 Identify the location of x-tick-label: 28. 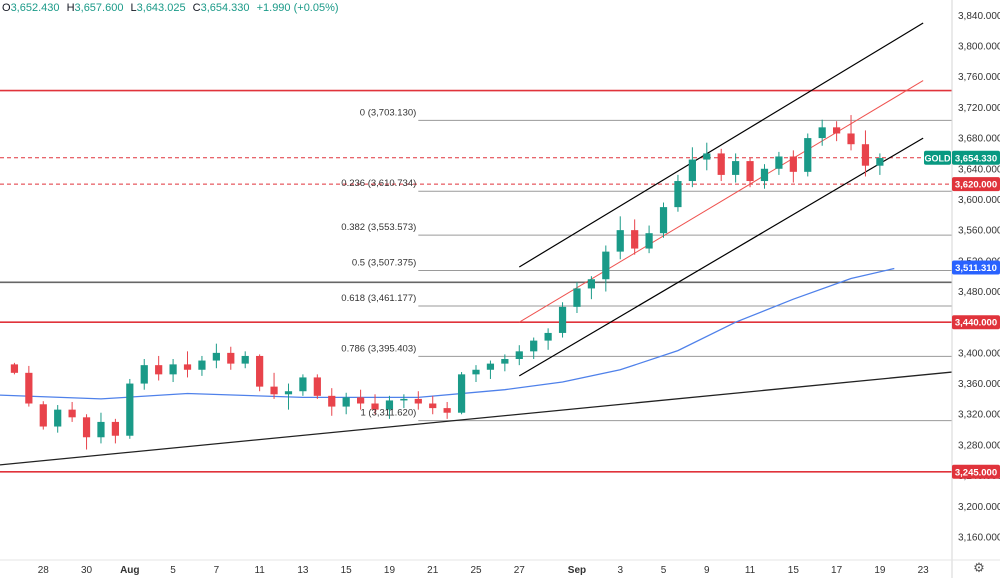
(44, 570).